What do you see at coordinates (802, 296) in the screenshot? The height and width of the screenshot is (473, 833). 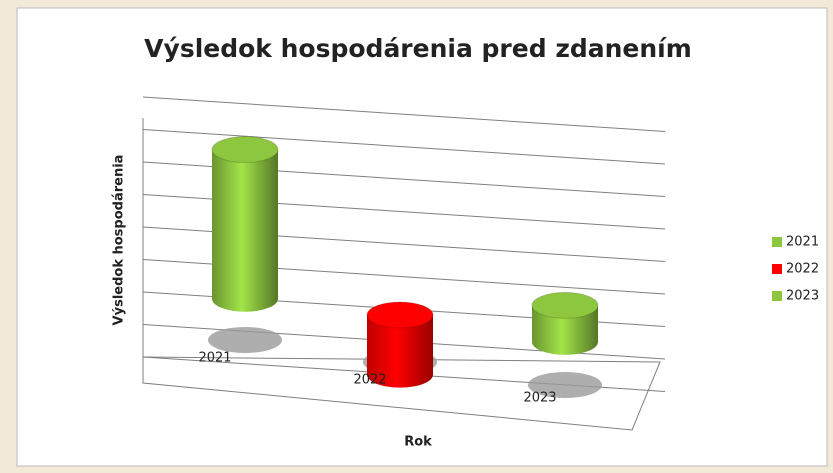 I see `legend-label: 2023` at bounding box center [802, 296].